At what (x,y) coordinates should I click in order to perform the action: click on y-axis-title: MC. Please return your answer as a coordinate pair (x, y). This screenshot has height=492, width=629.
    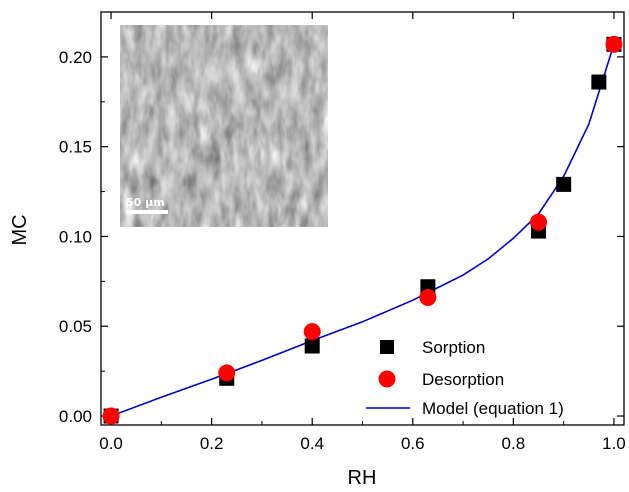
    Looking at the image, I should click on (20, 229).